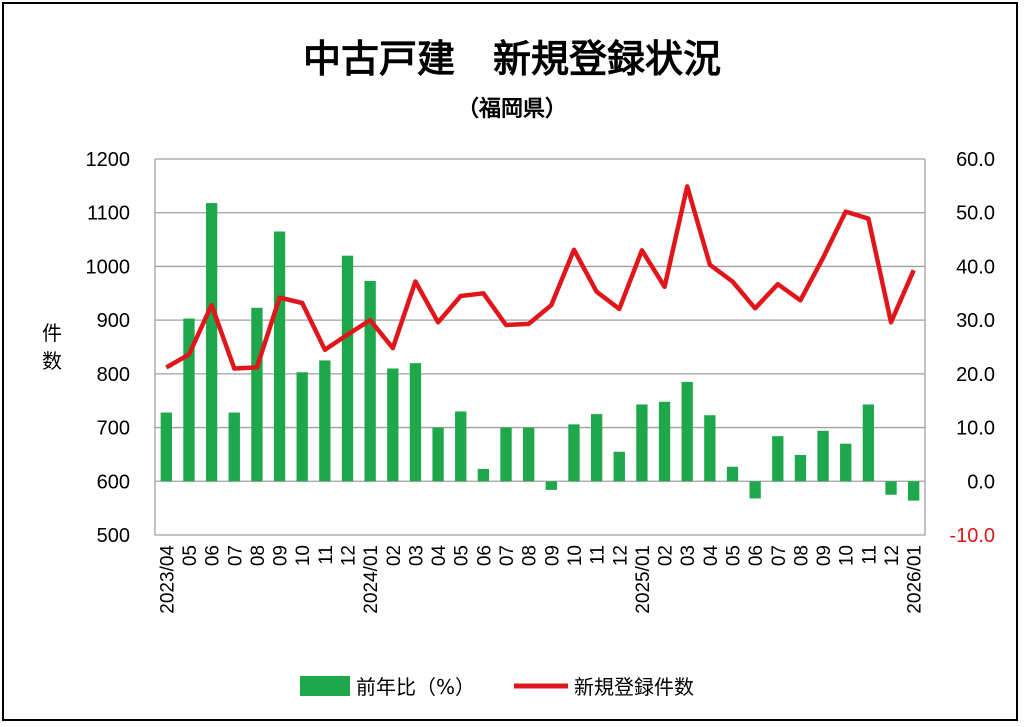 The width and height of the screenshot is (1024, 727). Describe the element at coordinates (975, 214) in the screenshot. I see `right-tick-label: 50.0` at that location.